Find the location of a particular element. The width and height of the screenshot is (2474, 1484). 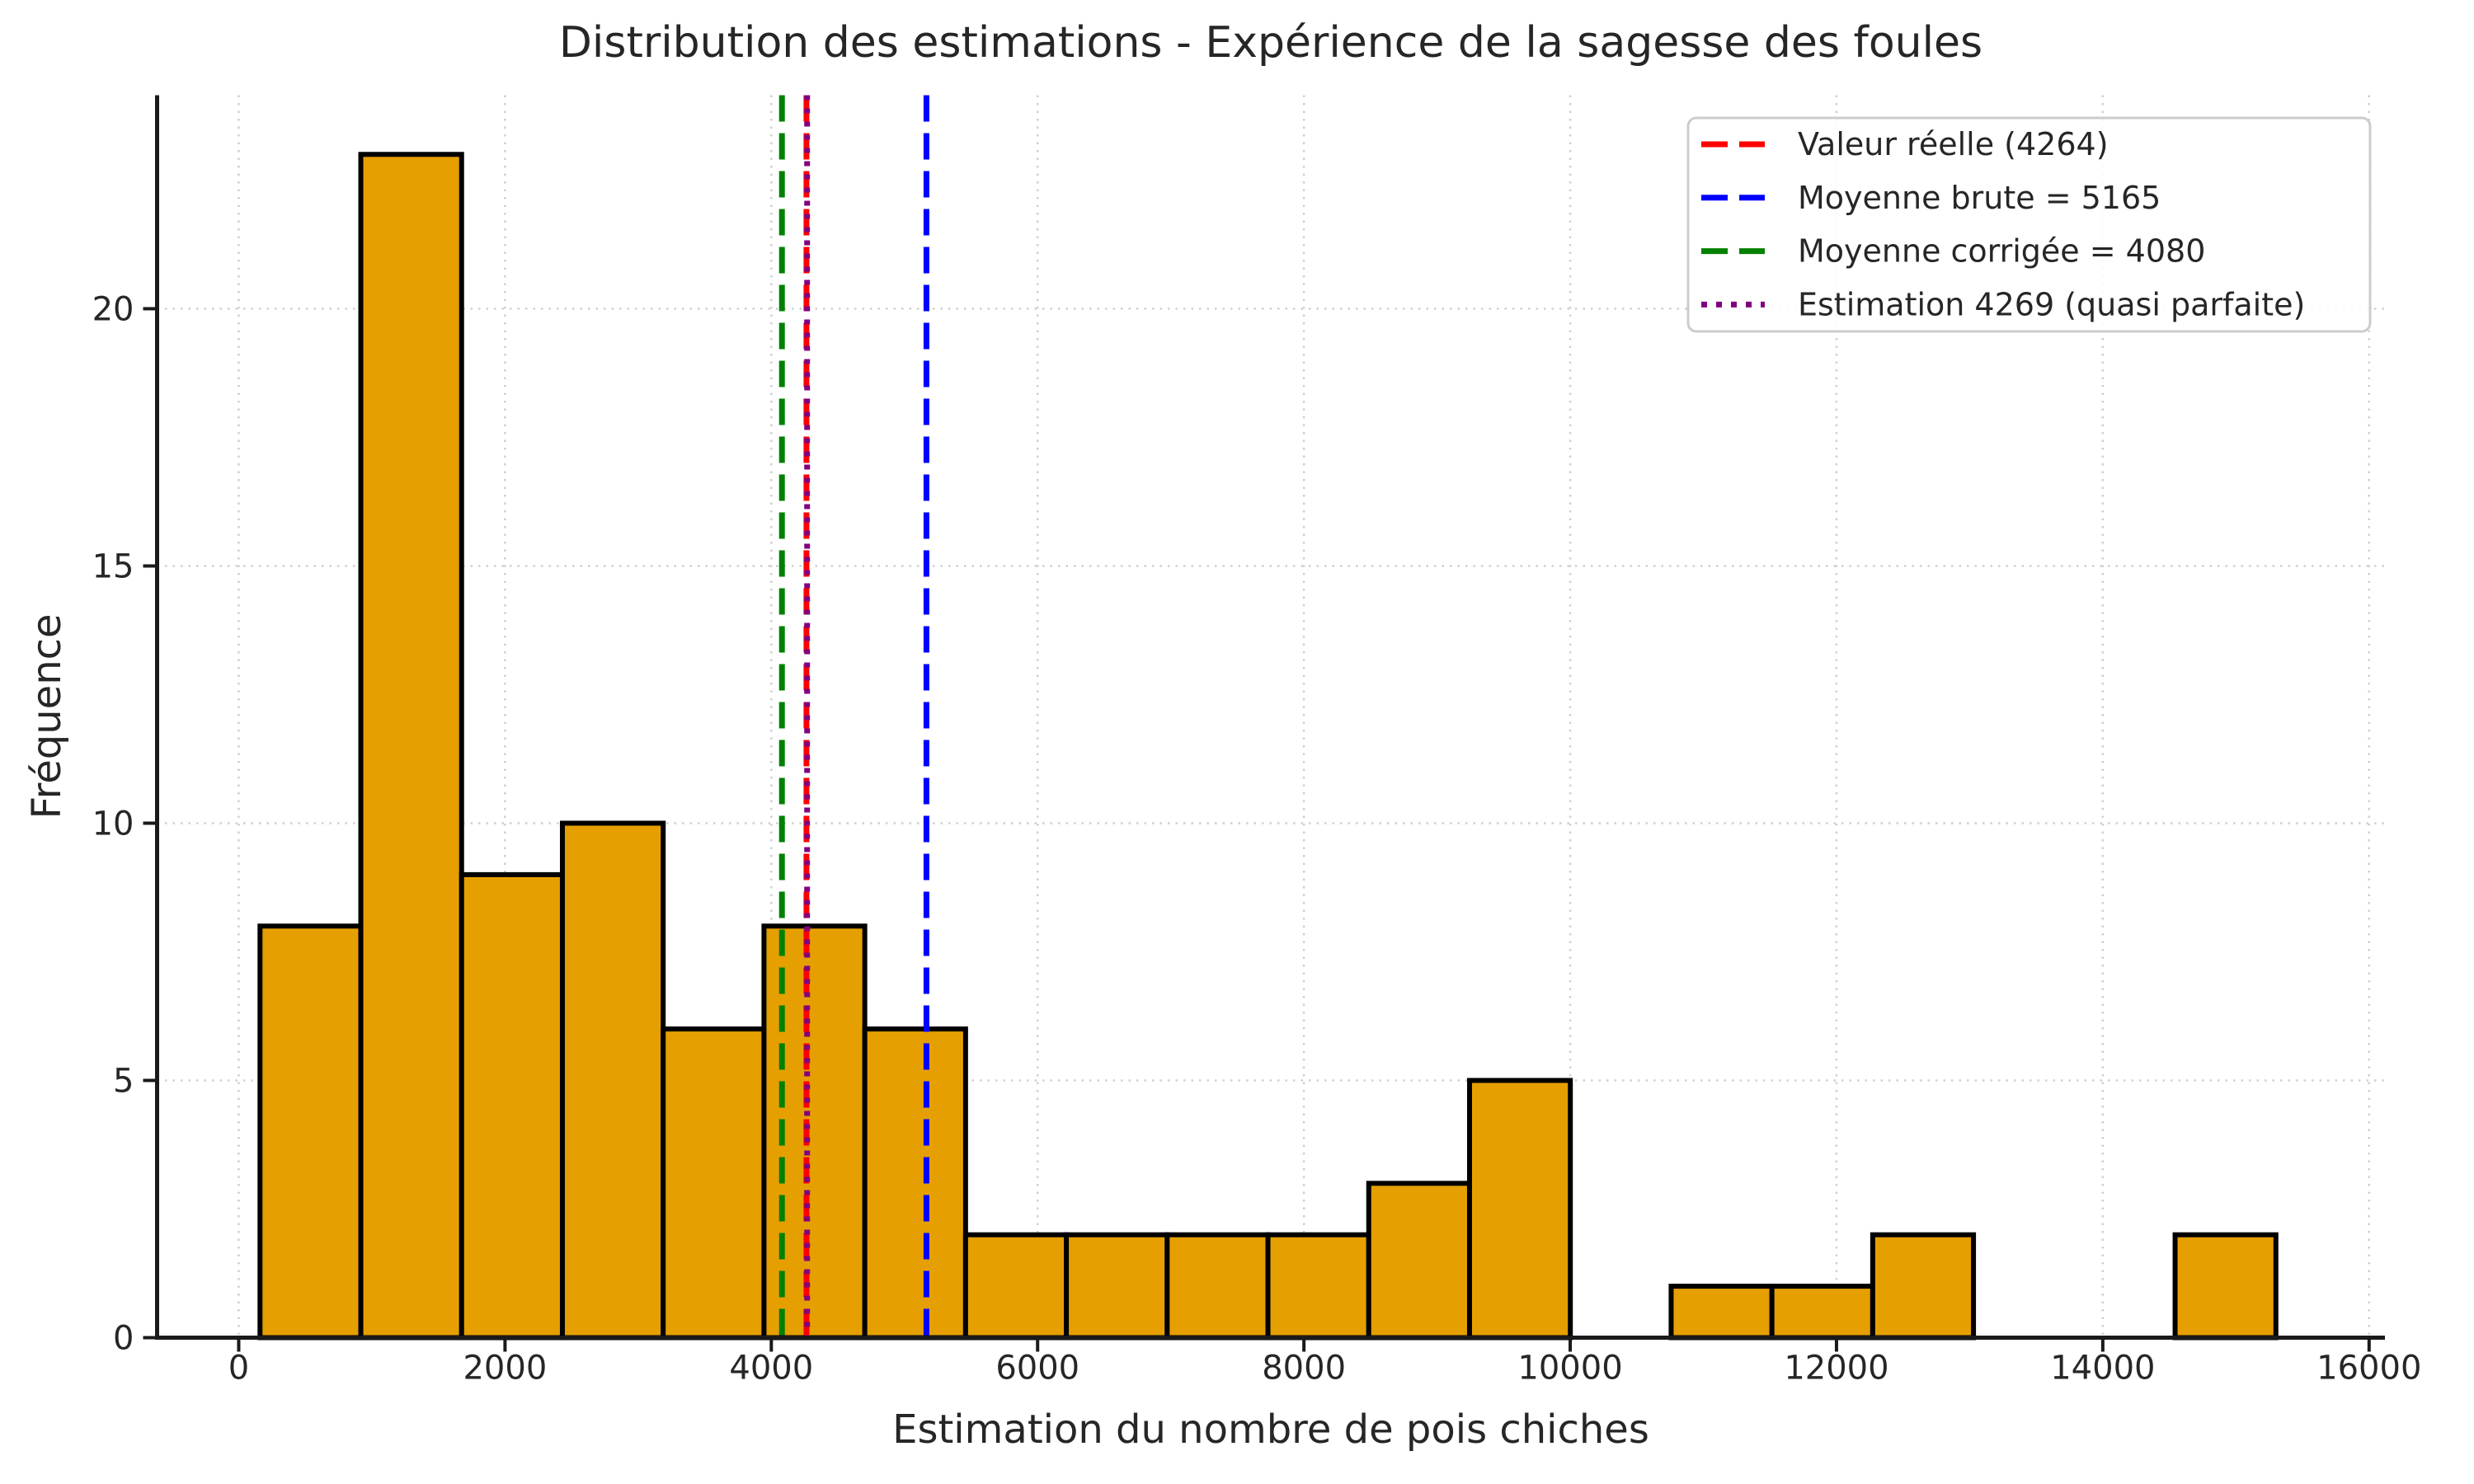

x-tick-label: 6000 is located at coordinates (1037, 1369).